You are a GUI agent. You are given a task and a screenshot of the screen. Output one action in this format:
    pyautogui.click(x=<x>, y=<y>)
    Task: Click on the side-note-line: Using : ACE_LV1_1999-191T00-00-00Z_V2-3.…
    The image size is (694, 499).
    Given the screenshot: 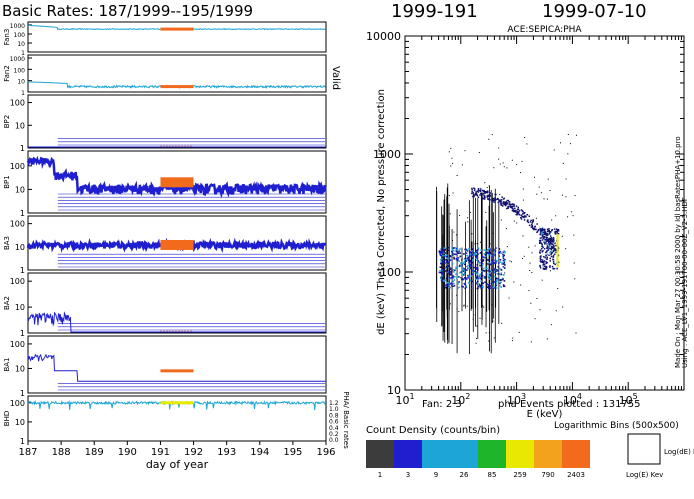 What is the action you would take?
    pyautogui.click(x=685, y=282)
    